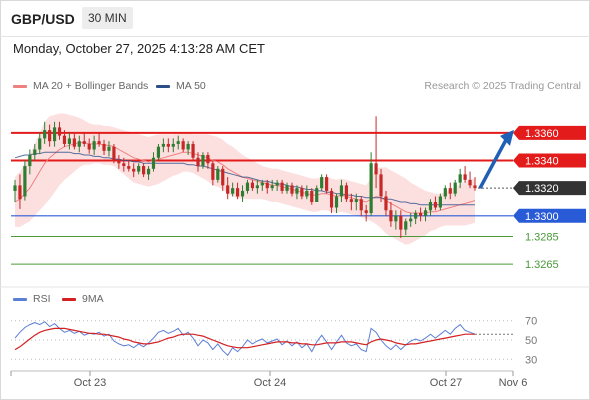 The width and height of the screenshot is (590, 400). What do you see at coordinates (107, 18) in the screenshot?
I see `timeframe-badge: 30 MIN` at bounding box center [107, 18].